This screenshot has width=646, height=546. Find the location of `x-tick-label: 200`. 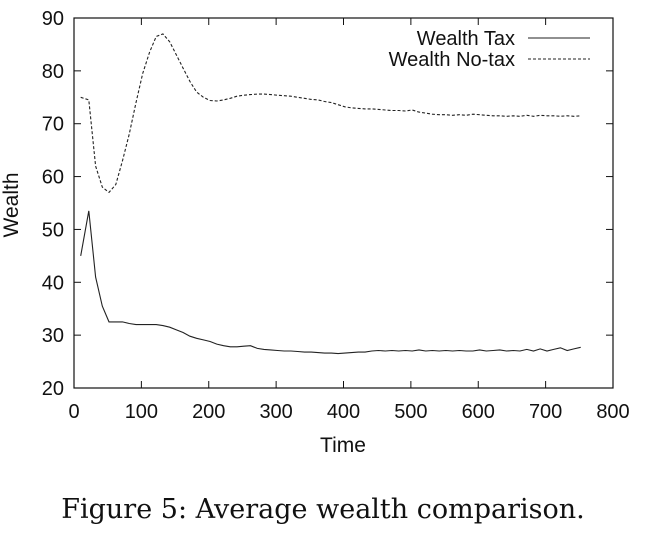

x-tick-label: 200 is located at coordinates (208, 412).